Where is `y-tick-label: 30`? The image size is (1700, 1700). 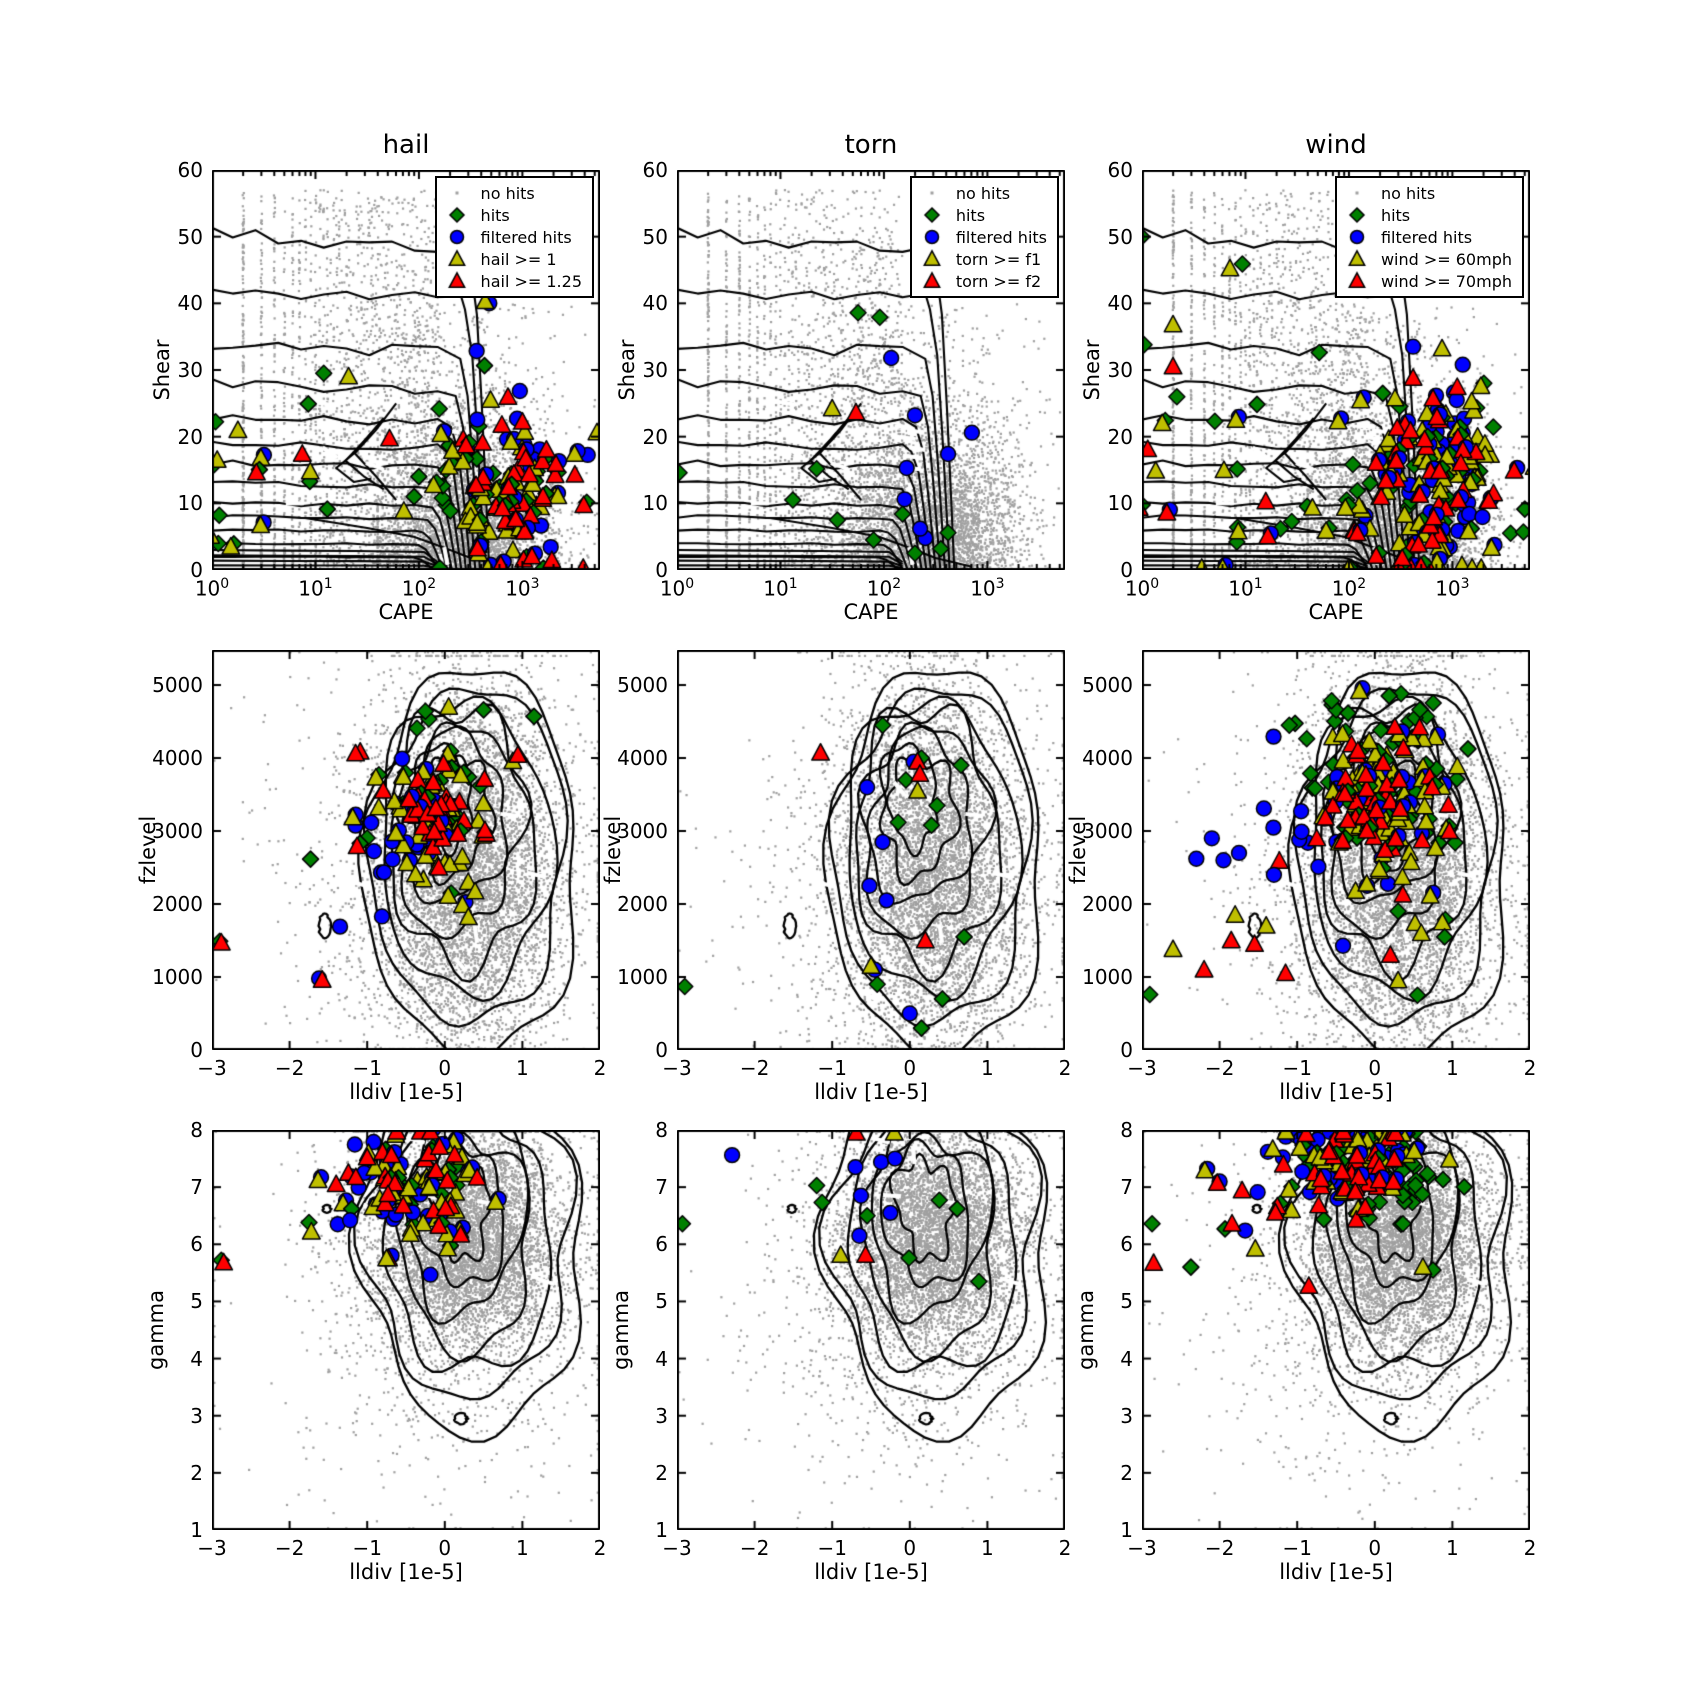 y-tick-label: 30 is located at coordinates (655, 370).